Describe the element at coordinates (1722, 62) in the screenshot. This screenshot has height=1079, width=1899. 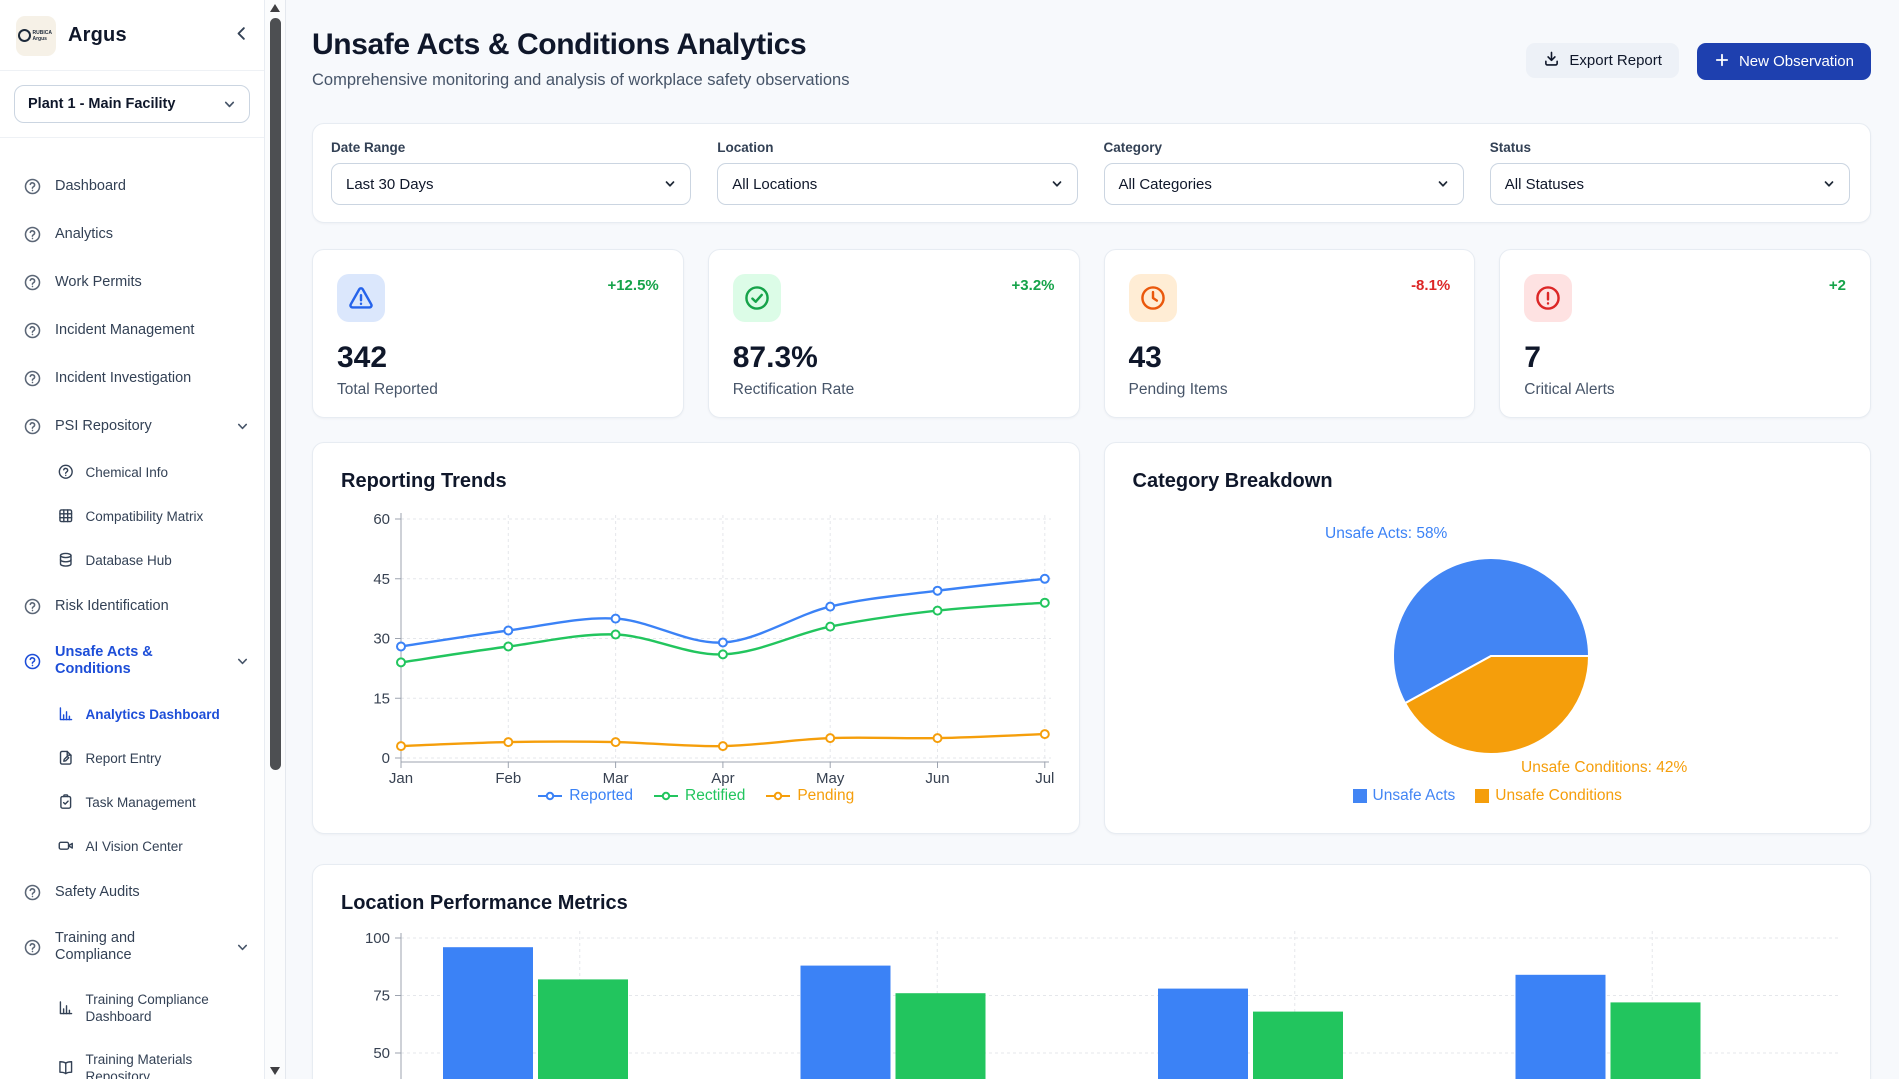
I see `plus-icon` at that location.